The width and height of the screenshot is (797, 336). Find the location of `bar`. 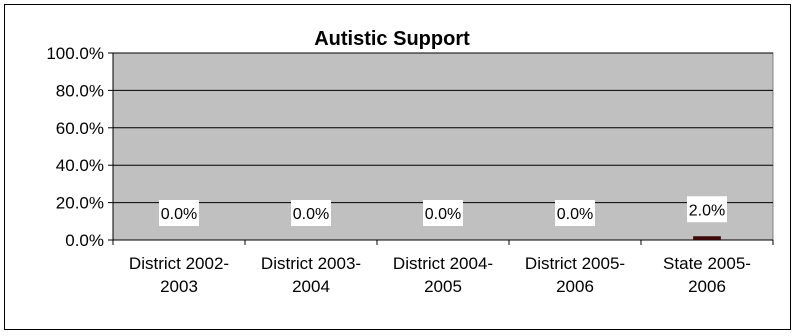

bar is located at coordinates (707, 238).